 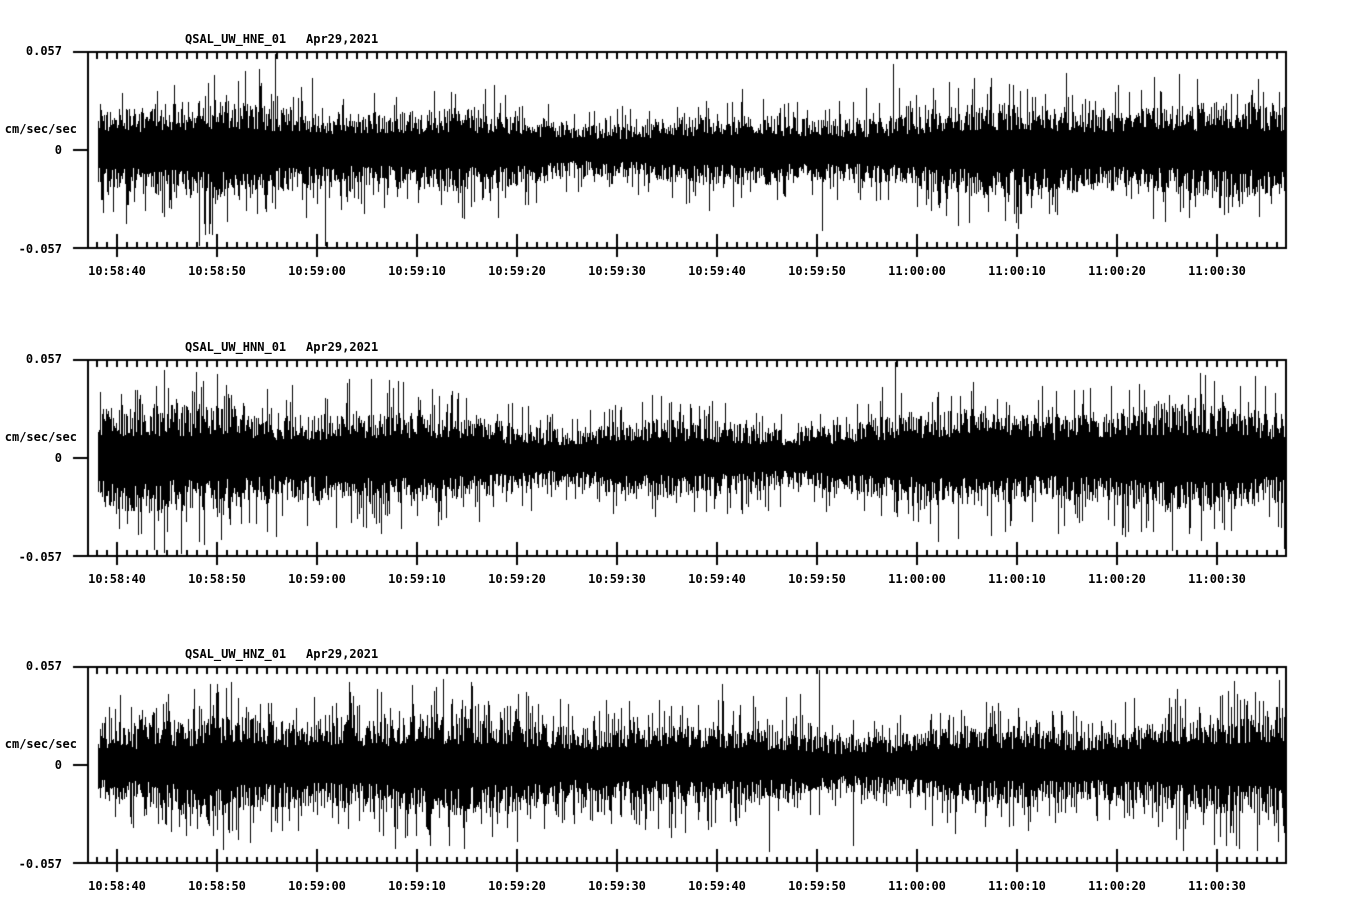 What do you see at coordinates (236, 39) in the screenshot?
I see `trace-station-id: QSAL_UW_HNE_01` at bounding box center [236, 39].